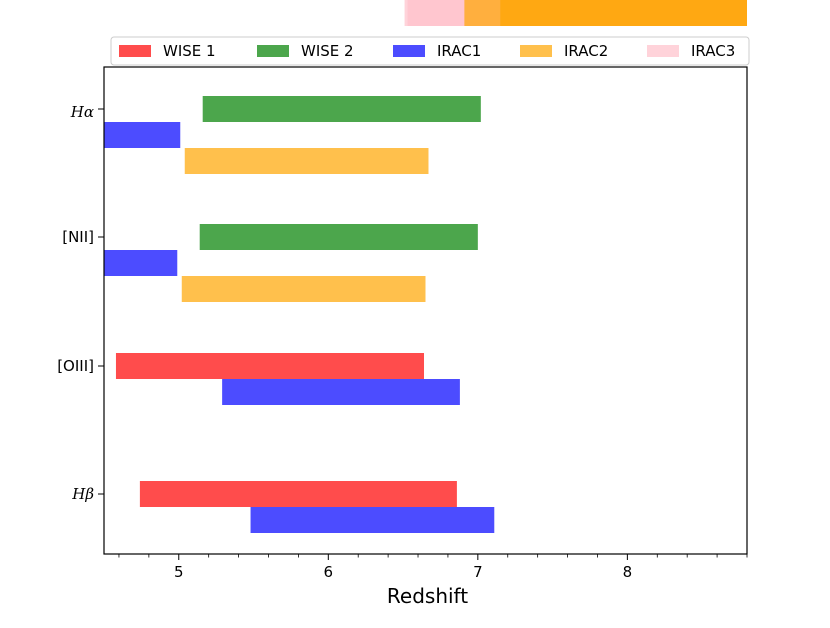 This screenshot has width=830, height=628. I want to click on legend-label-wise-1: WISE 1, so click(189, 51).